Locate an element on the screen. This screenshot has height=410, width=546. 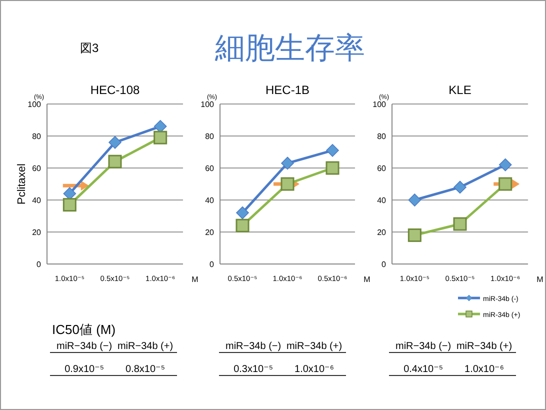
text: 0.4x10⁻⁵ is located at coordinates (424, 369).